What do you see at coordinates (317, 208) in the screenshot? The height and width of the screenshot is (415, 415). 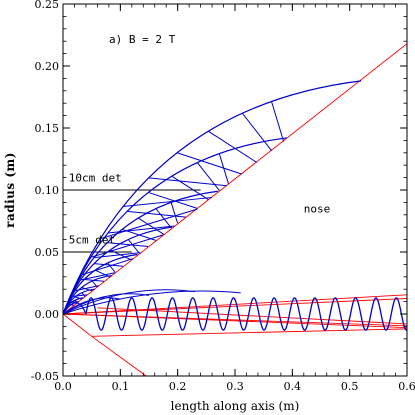 I see `annotation-nose: nose` at bounding box center [317, 208].